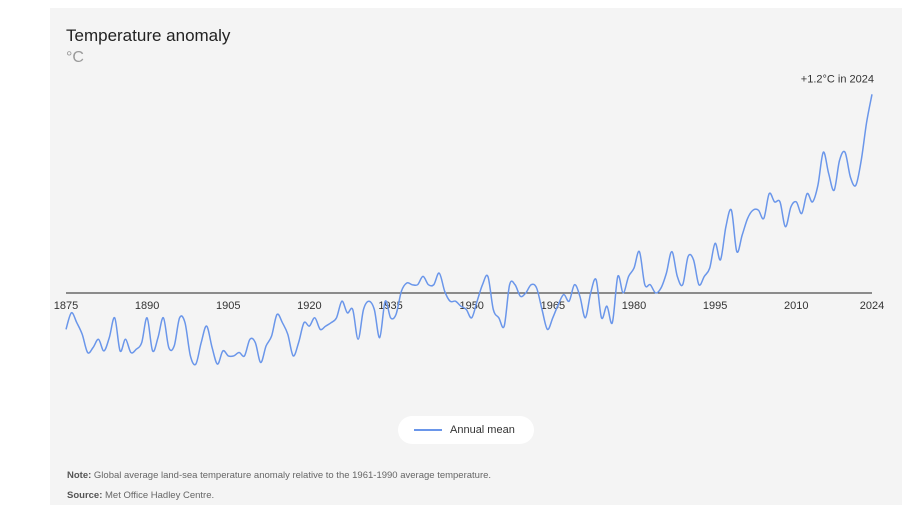 Image resolution: width=902 pixels, height=505 pixels. What do you see at coordinates (796, 306) in the screenshot?
I see `x-tick-label-2010: 2010` at bounding box center [796, 306].